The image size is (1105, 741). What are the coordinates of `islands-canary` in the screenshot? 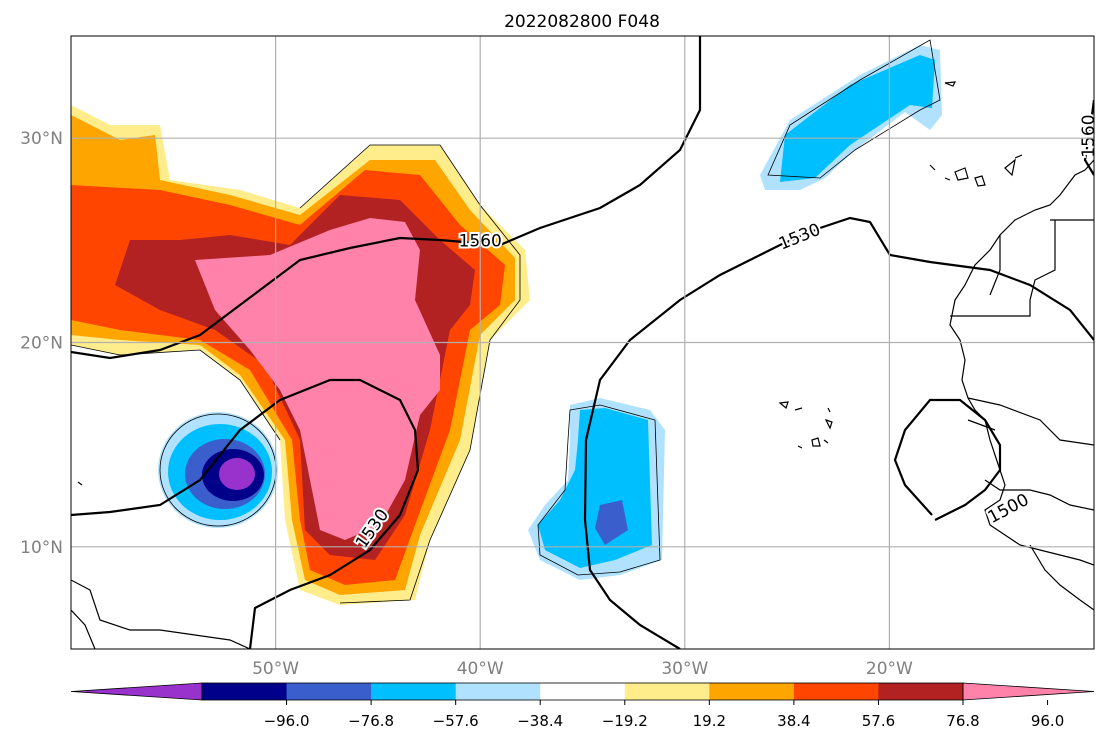 It's located at (976, 134).